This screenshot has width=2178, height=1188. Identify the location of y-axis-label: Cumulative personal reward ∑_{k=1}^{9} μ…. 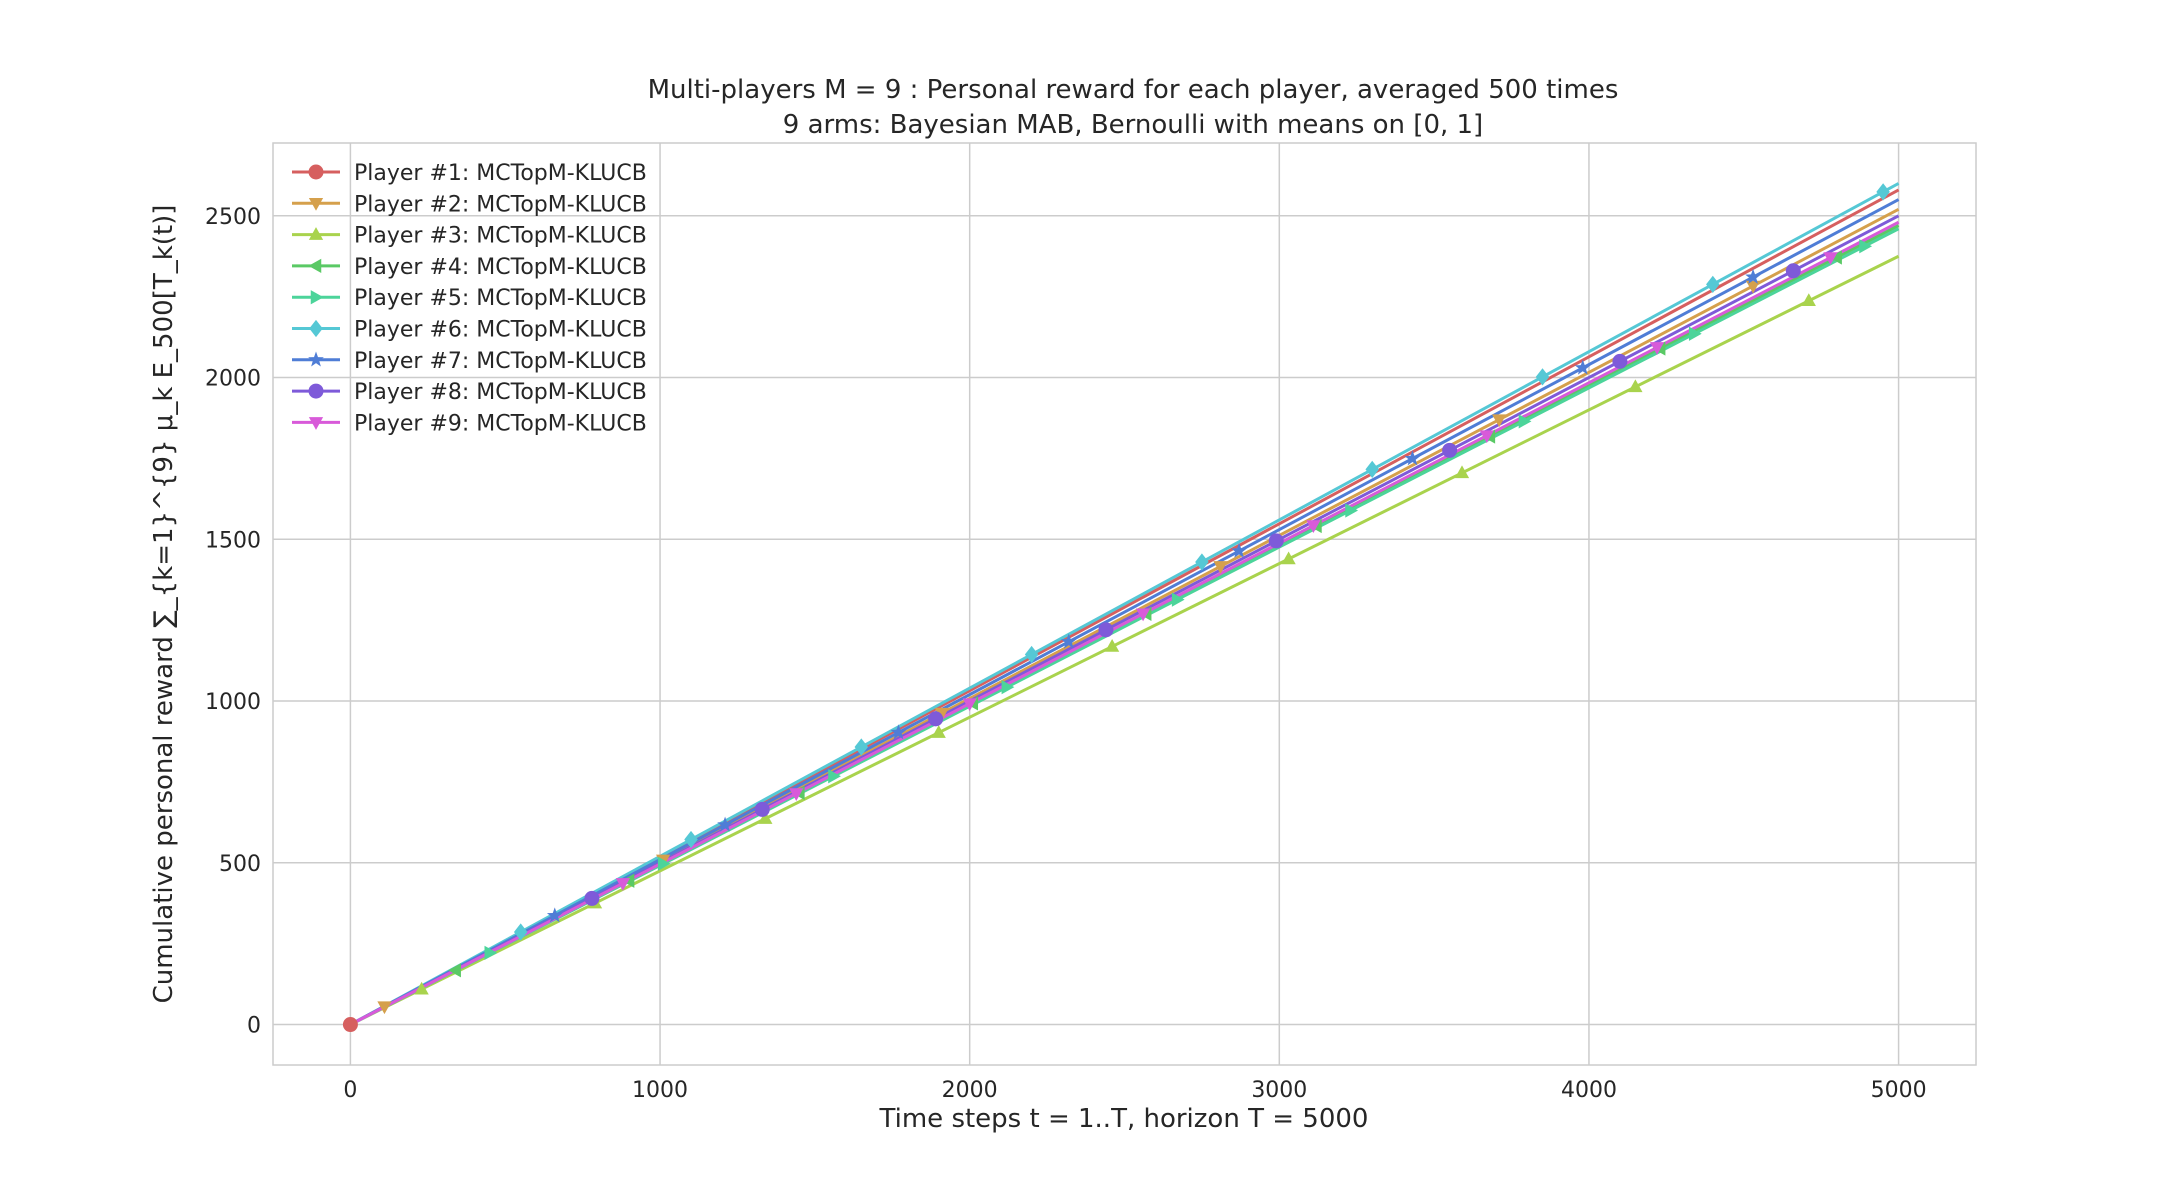
(164, 604).